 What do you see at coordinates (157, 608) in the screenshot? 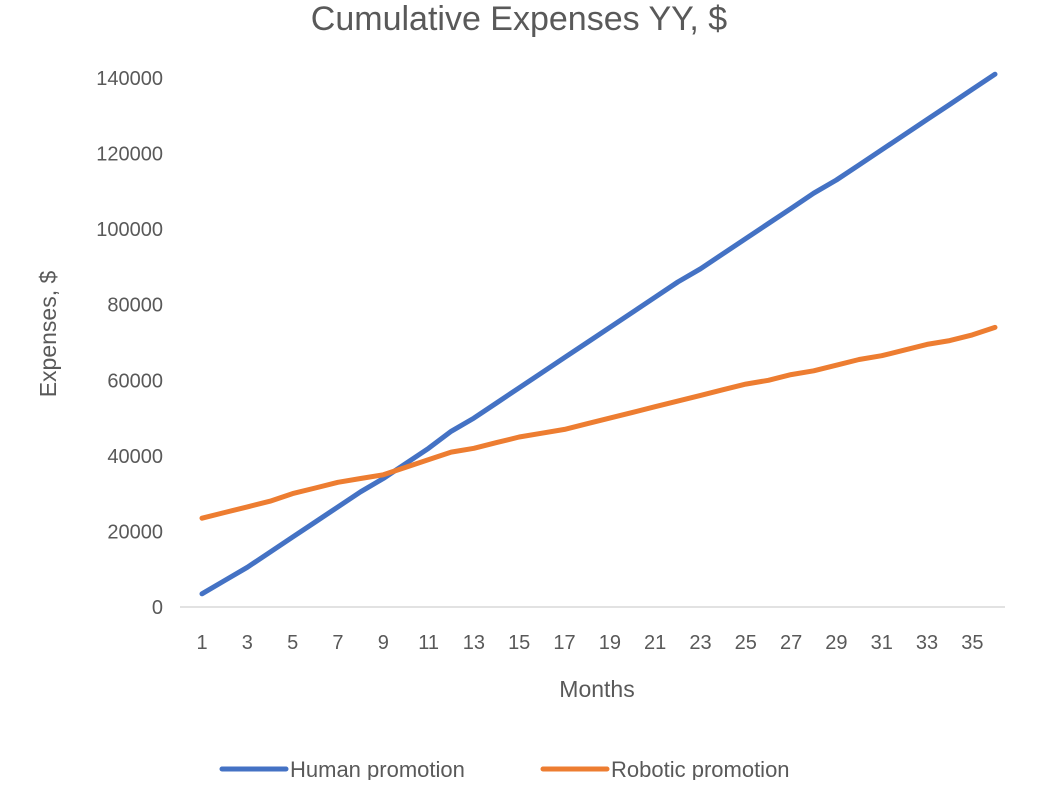
I see `y-tick-label: 0` at bounding box center [157, 608].